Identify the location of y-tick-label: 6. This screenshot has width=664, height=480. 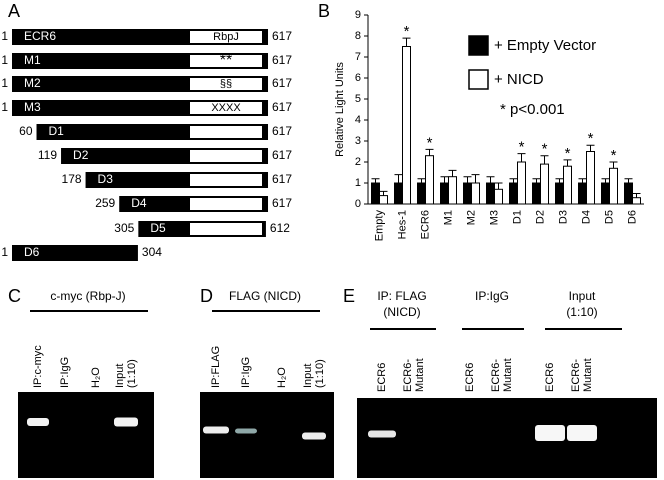
(358, 78).